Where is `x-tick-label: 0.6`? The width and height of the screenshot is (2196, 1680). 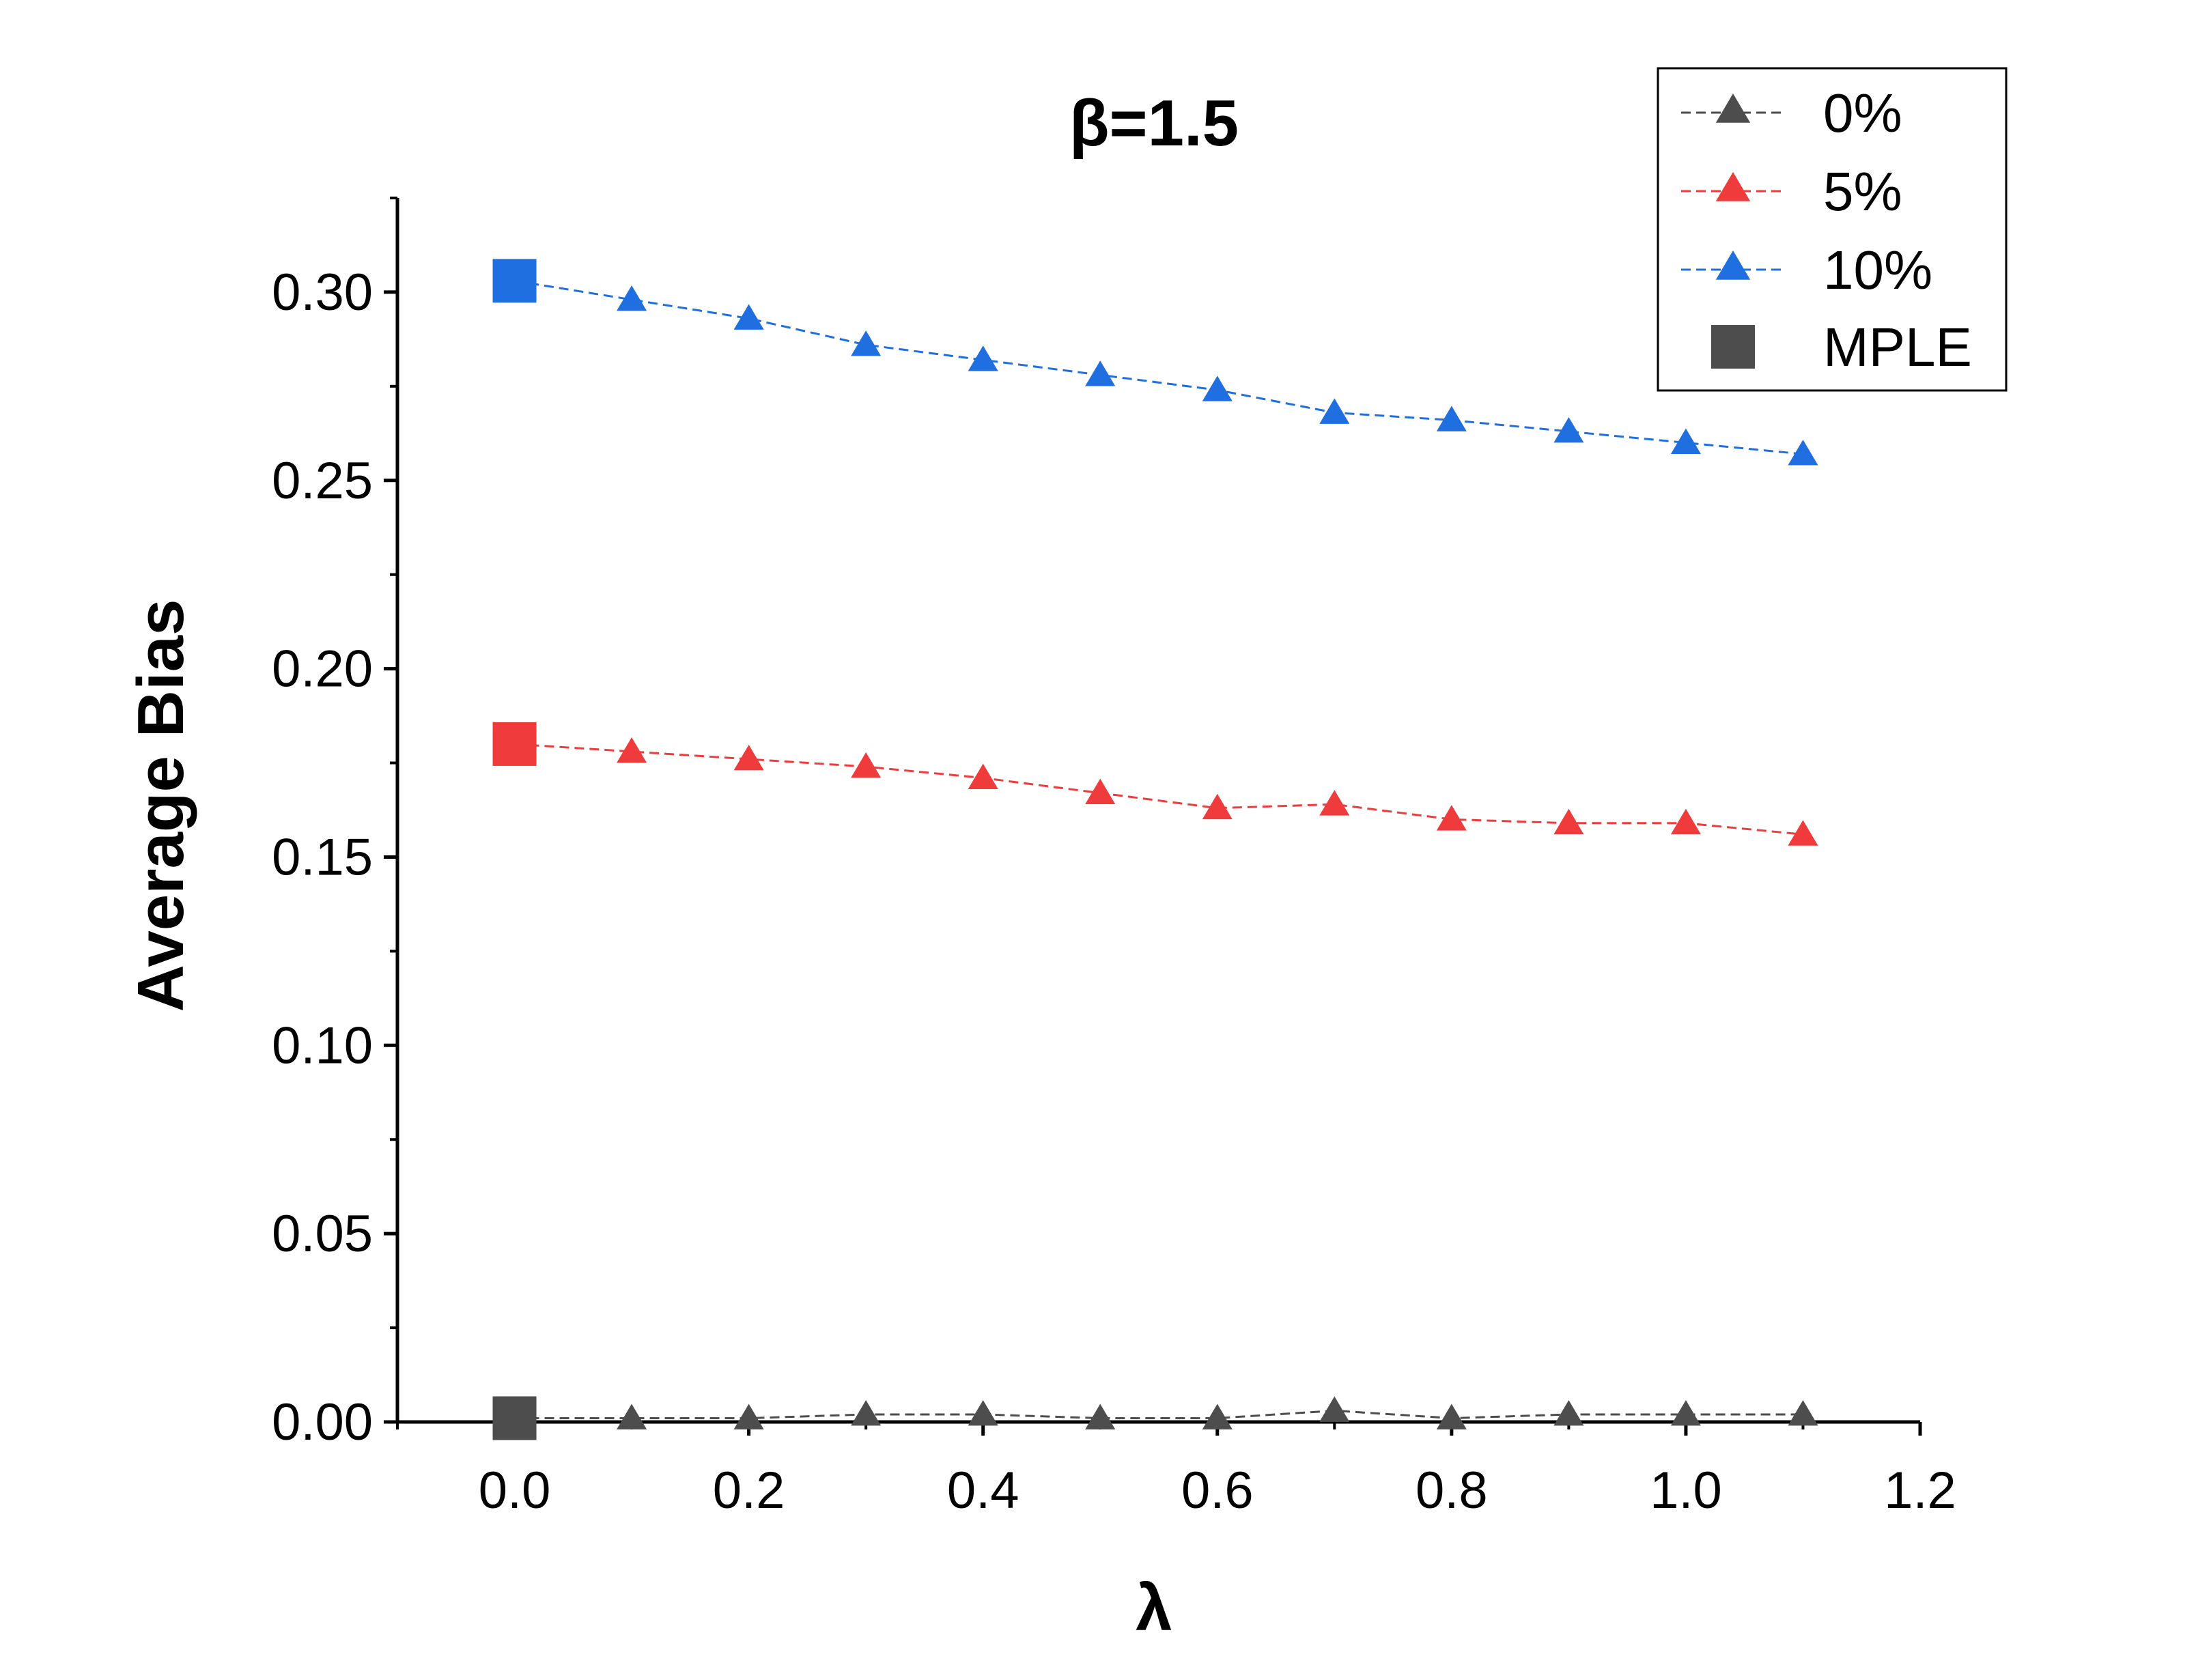 x-tick-label: 0.6 is located at coordinates (1218, 1491).